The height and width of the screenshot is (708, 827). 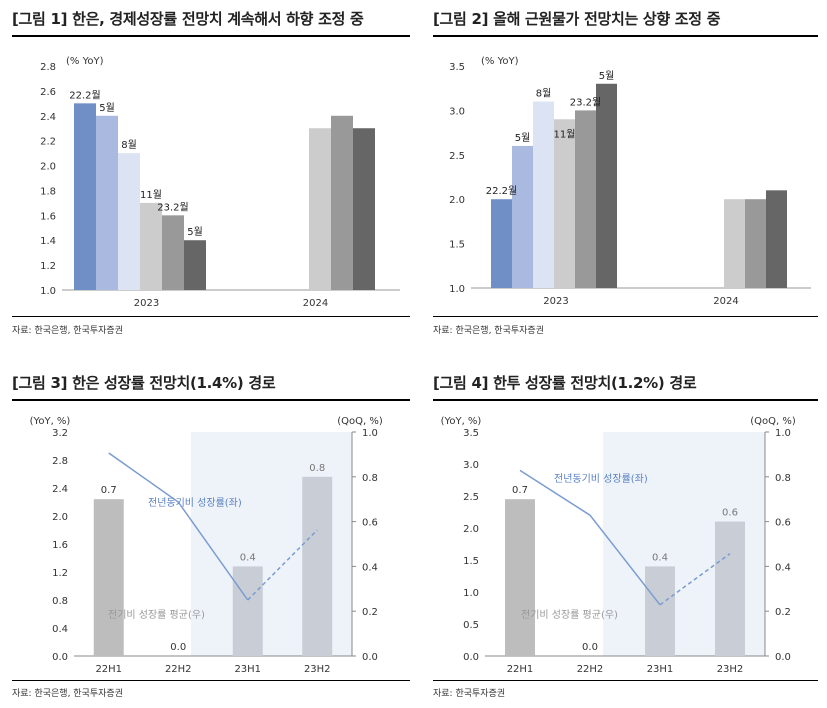 I want to click on right-y-tick-label: 0.2, so click(x=370, y=612).